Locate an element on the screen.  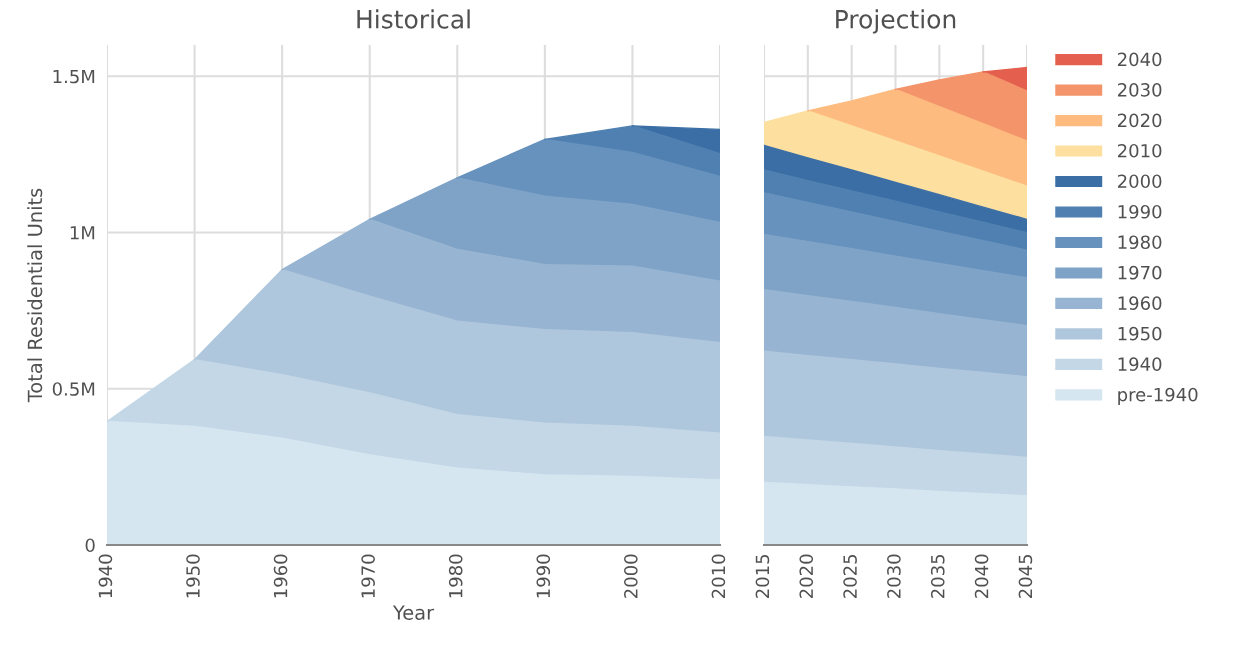
x-tick-label: 2015 is located at coordinates (762, 576).